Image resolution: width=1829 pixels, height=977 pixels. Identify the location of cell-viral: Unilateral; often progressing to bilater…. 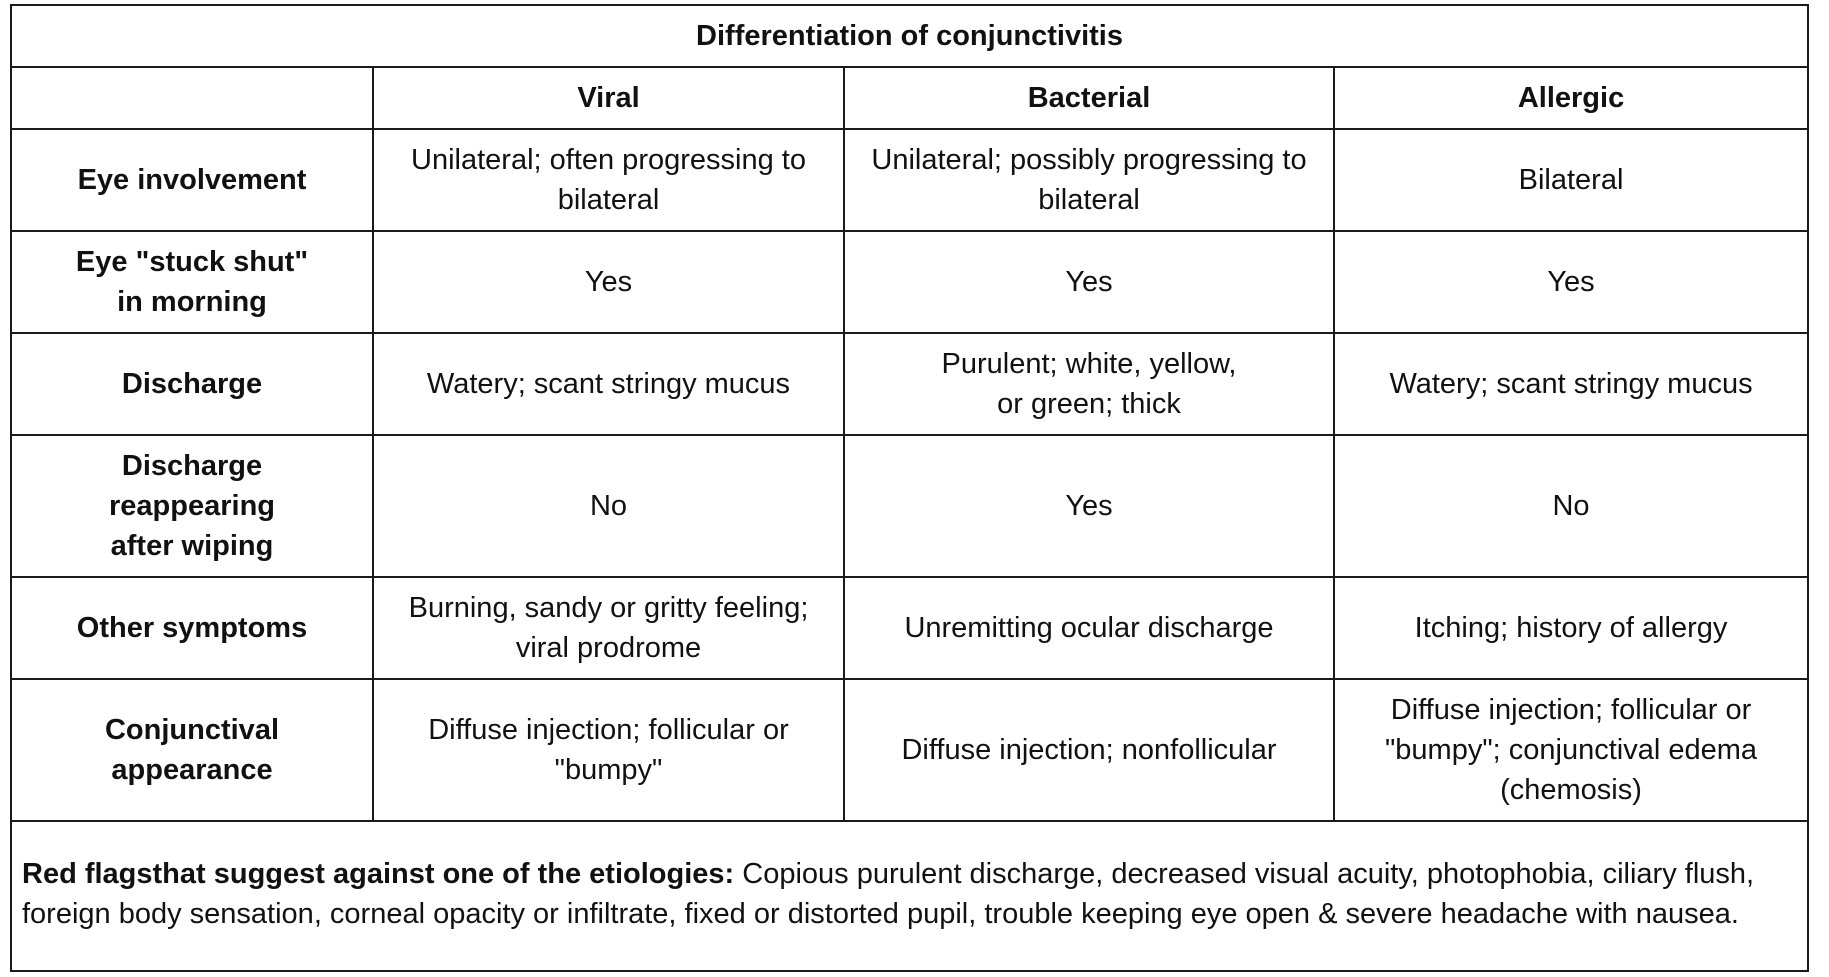
(608, 180).